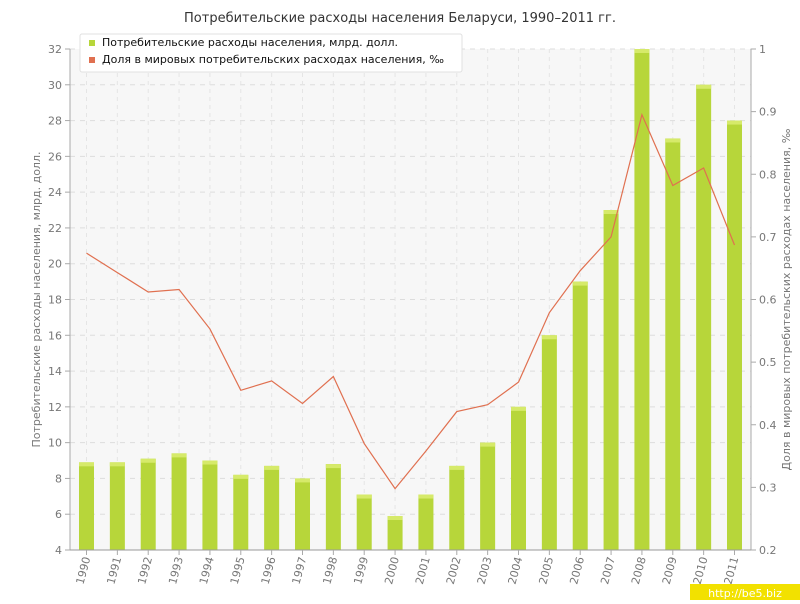 The image size is (800, 604). What do you see at coordinates (207, 570) in the screenshot?
I see `x-tick-label-1994: 1994` at bounding box center [207, 570].